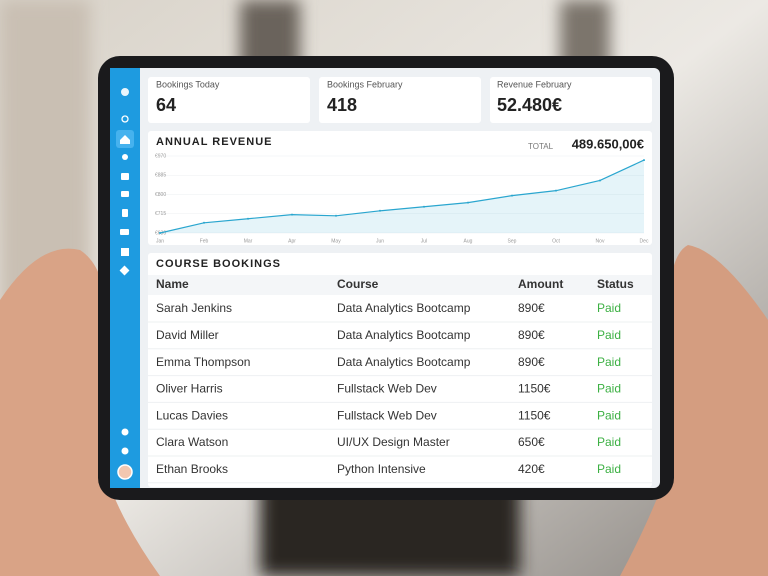 Image resolution: width=768 pixels, height=576 pixels. I want to click on area, so click(402, 196).